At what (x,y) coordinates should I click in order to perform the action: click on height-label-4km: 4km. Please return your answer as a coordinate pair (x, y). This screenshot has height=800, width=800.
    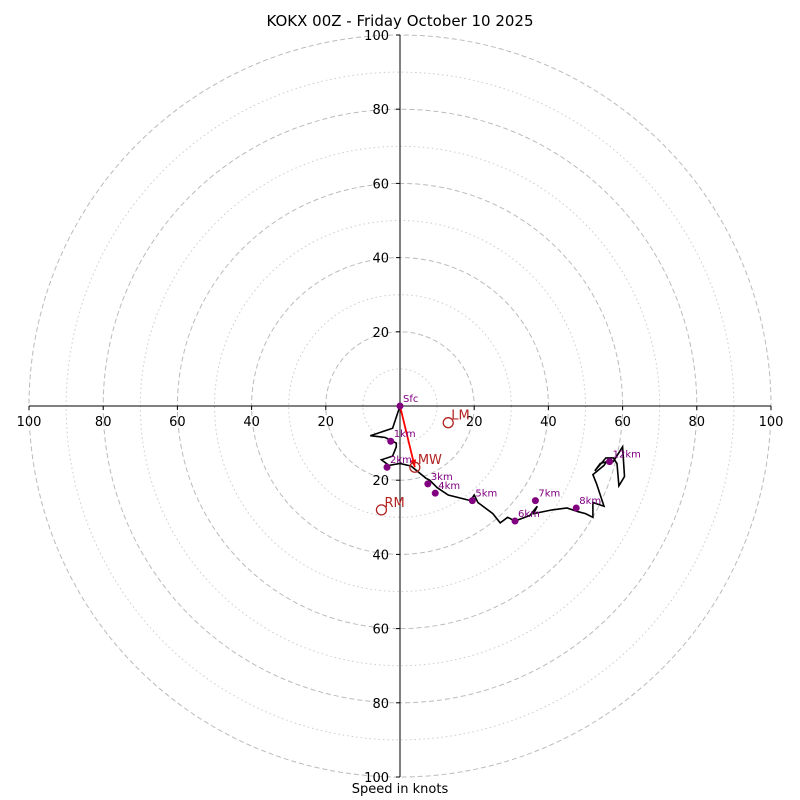
    Looking at the image, I should click on (449, 486).